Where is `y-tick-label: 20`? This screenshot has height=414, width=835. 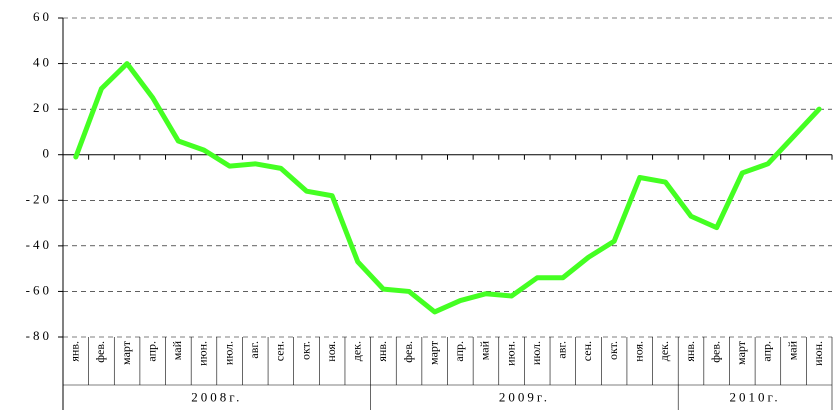 y-tick-label: 20 is located at coordinates (42, 107).